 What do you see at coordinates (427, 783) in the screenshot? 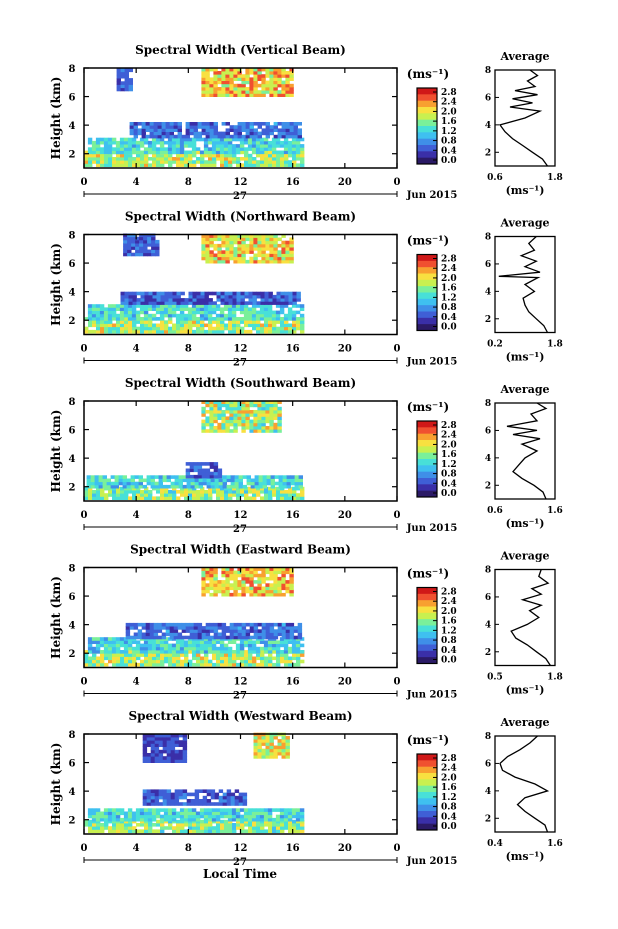
I see `colorbar-swatch` at bounding box center [427, 783].